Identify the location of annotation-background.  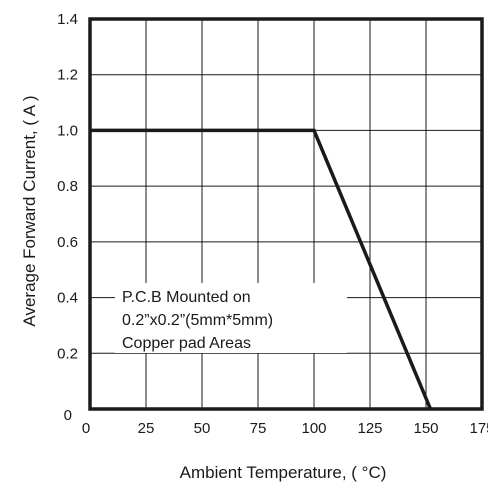
(231, 318).